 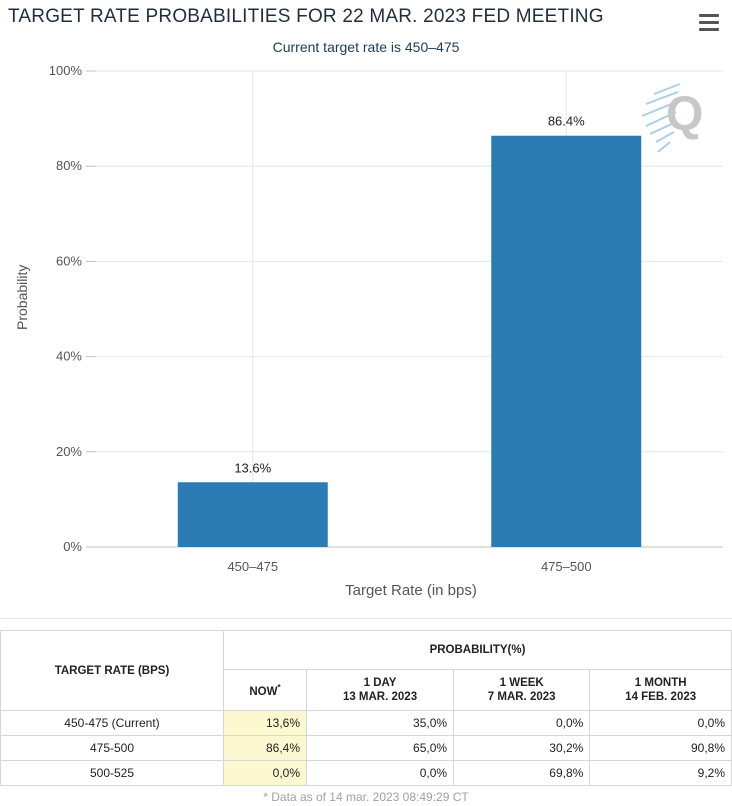 What do you see at coordinates (522, 748) in the screenshot?
I see `value-cell: 30,2%` at bounding box center [522, 748].